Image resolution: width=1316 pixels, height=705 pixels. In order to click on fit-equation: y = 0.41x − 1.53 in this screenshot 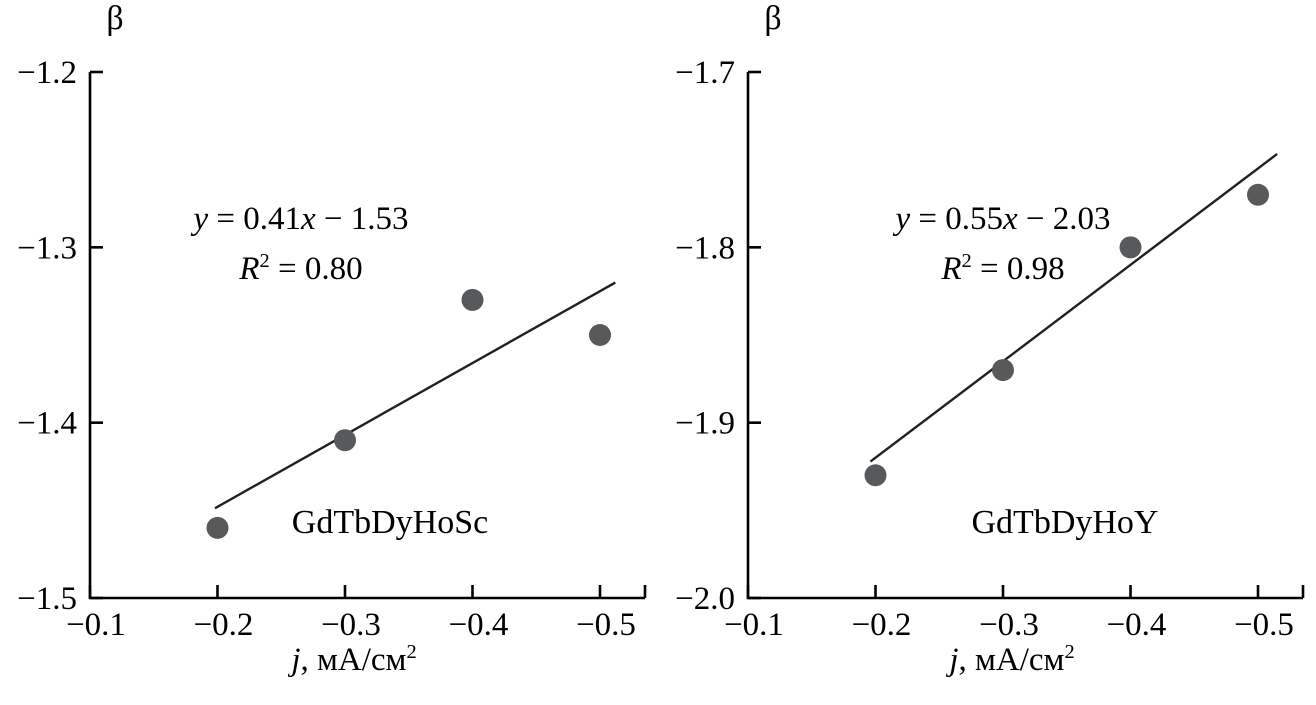, I will do `click(315, 219)`.